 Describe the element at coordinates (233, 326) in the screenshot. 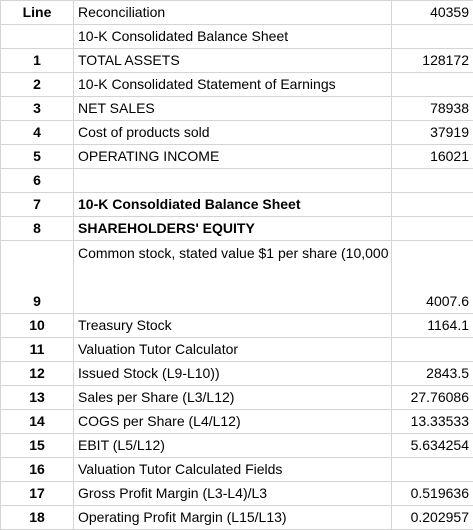

I see `description-cell: Treasury Stock` at that location.